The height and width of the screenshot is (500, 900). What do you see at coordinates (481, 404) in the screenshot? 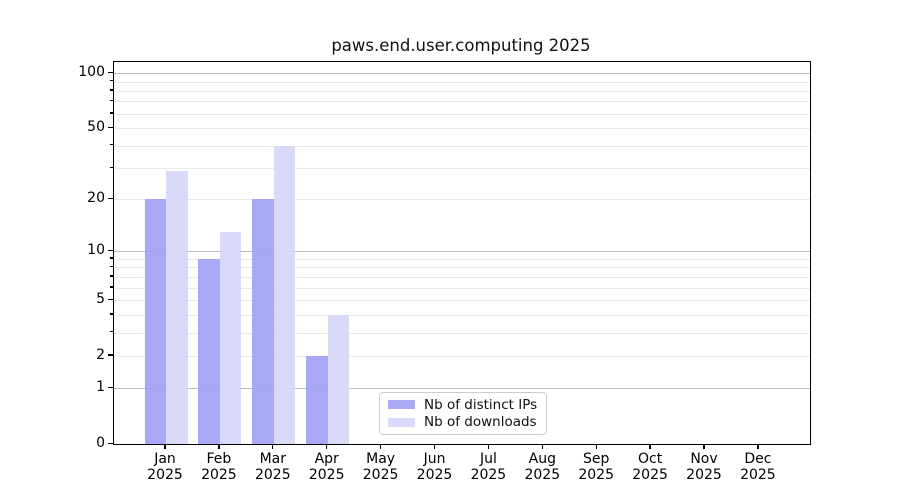
I see `legend-label-distinct-ips: Nb of distinct IPs` at bounding box center [481, 404].